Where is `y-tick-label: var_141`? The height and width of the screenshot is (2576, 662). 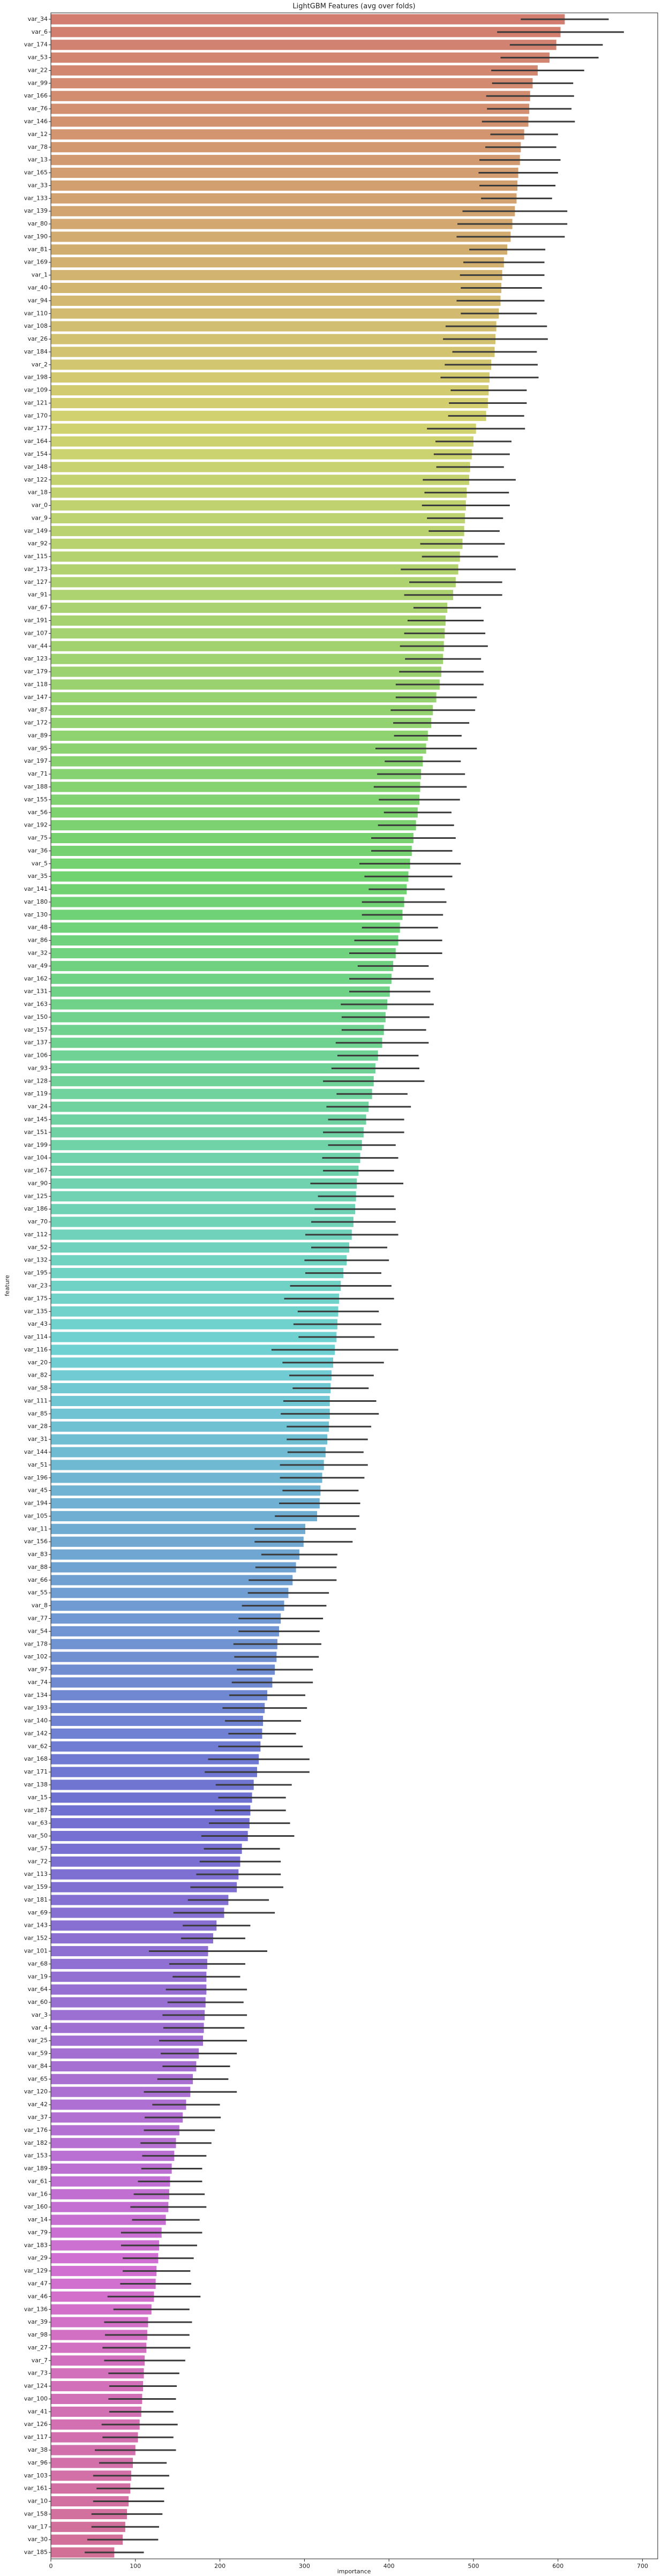
y-tick-label: var_141 is located at coordinates (36, 888).